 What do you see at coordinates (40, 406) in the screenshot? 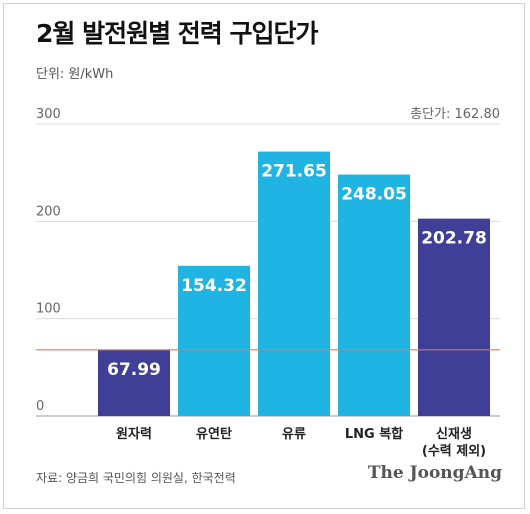
I see `y-tick-label: 0` at bounding box center [40, 406].